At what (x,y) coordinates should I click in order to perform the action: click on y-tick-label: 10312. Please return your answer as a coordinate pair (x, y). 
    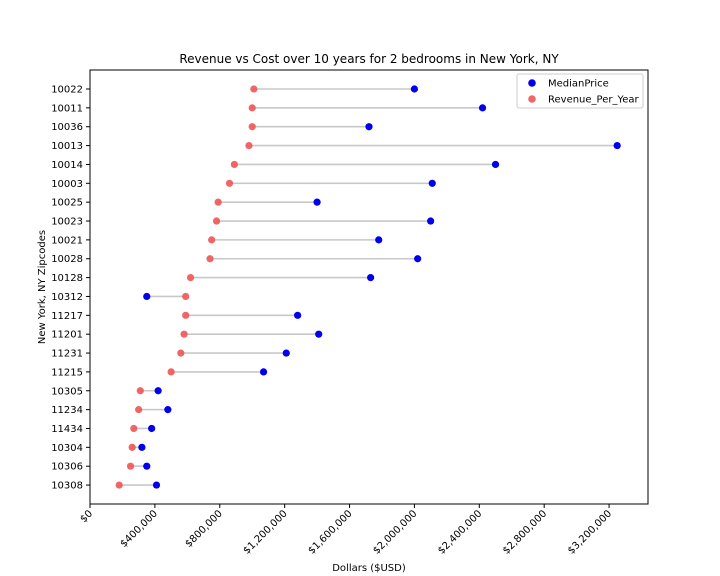
    Looking at the image, I should click on (67, 297).